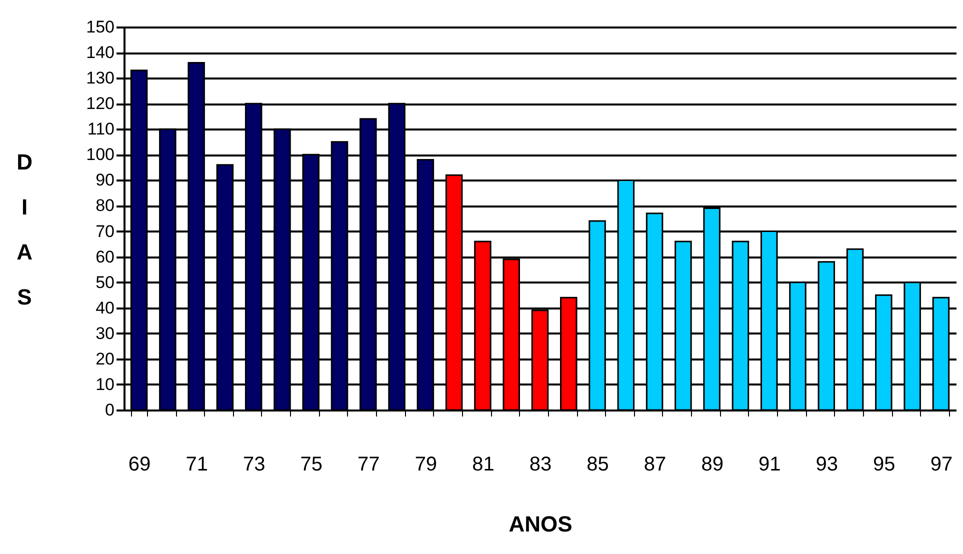  I want to click on y-tick-label: 0, so click(109, 410).